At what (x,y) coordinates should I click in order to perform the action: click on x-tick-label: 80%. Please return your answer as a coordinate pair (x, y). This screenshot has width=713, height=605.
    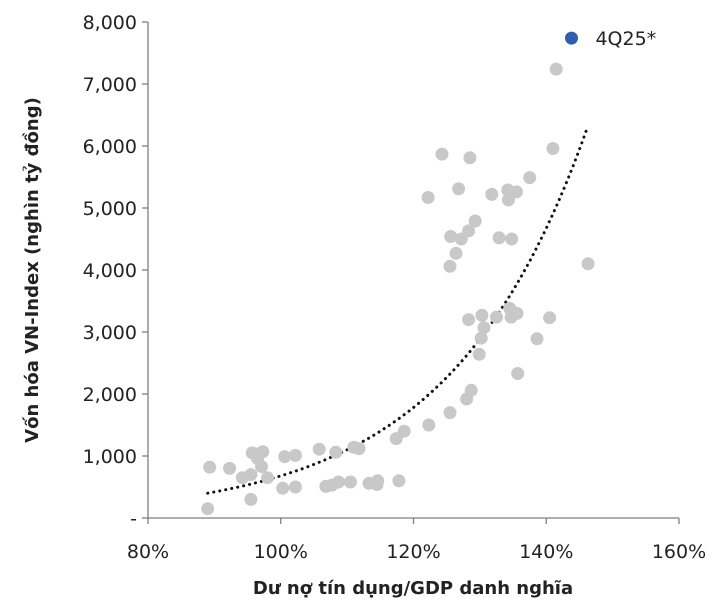
    Looking at the image, I should click on (148, 552).